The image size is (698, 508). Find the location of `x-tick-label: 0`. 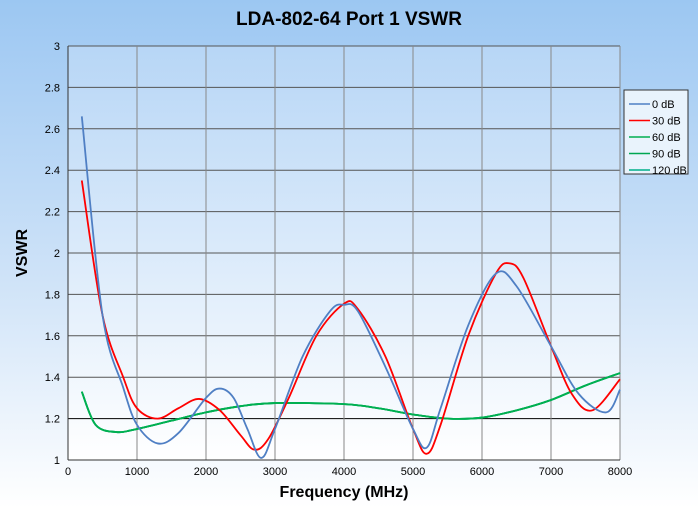

x-tick-label: 0 is located at coordinates (68, 472).